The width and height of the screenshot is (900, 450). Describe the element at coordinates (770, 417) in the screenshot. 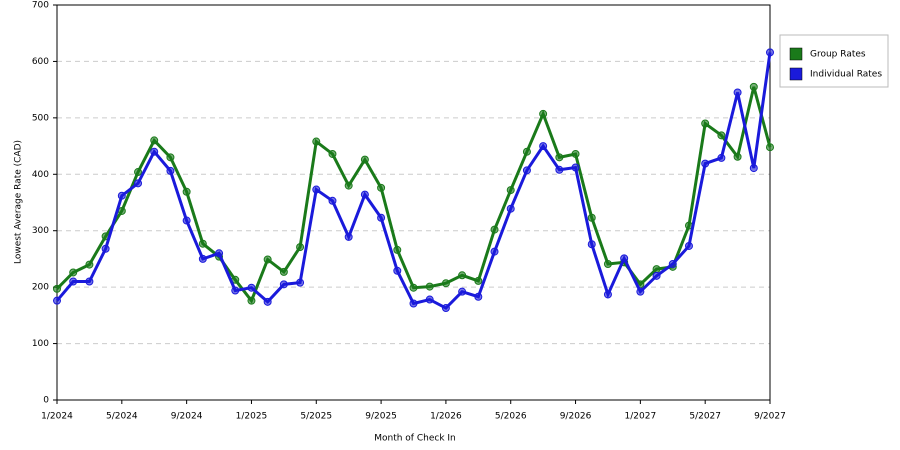

I see `x-tick-label: 9/2027` at that location.